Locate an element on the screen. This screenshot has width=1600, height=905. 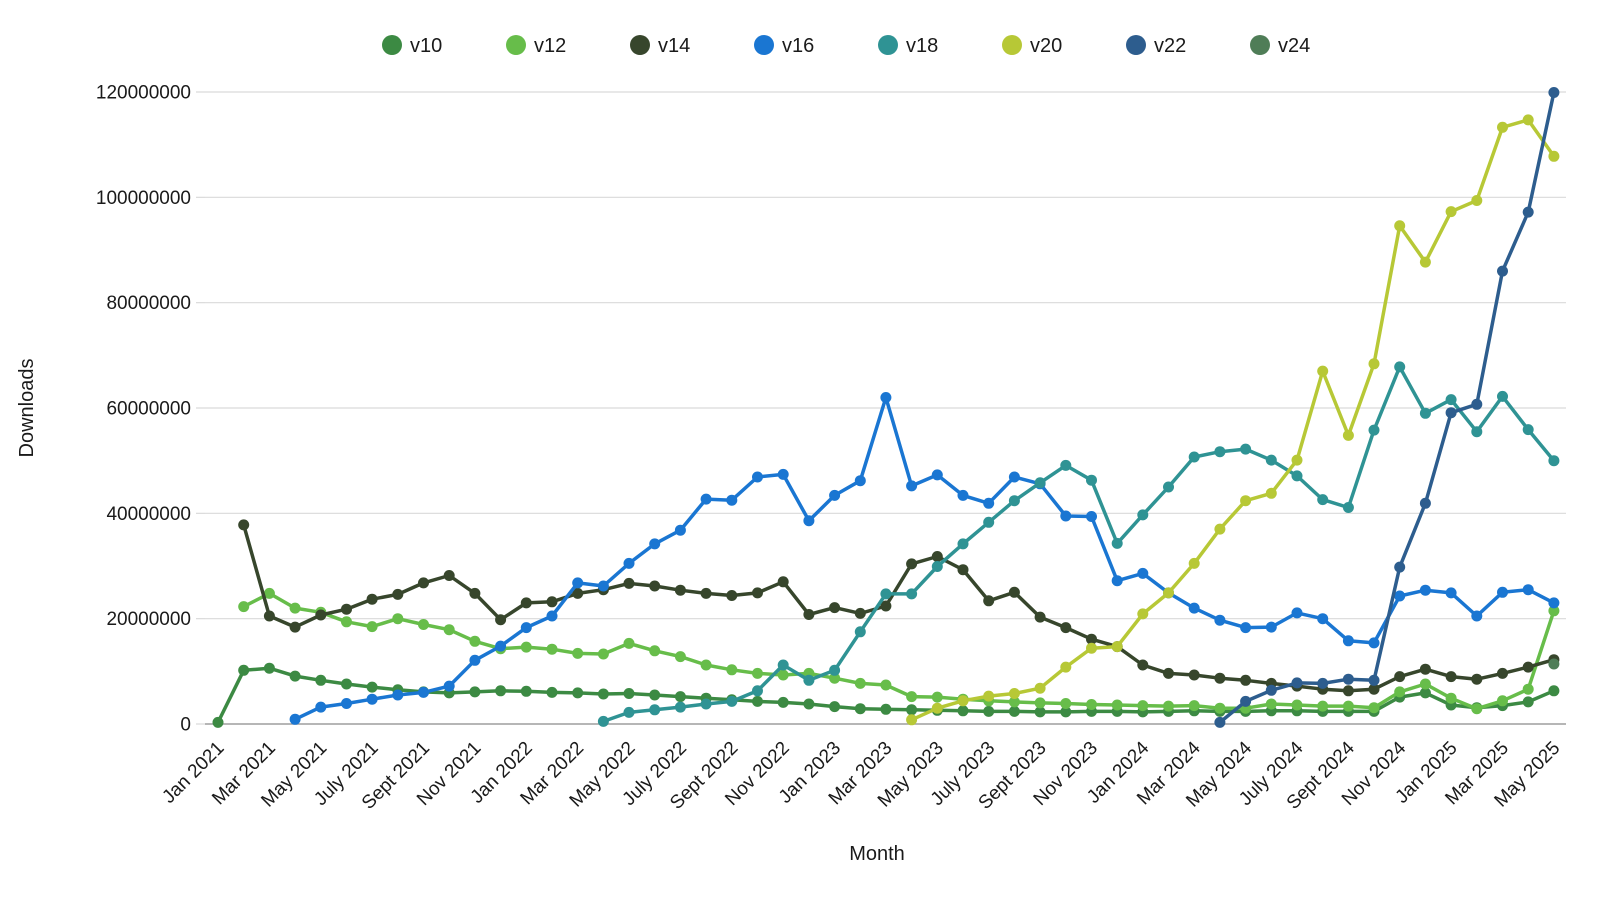
legend-item-v14: v14 is located at coordinates (660, 46).